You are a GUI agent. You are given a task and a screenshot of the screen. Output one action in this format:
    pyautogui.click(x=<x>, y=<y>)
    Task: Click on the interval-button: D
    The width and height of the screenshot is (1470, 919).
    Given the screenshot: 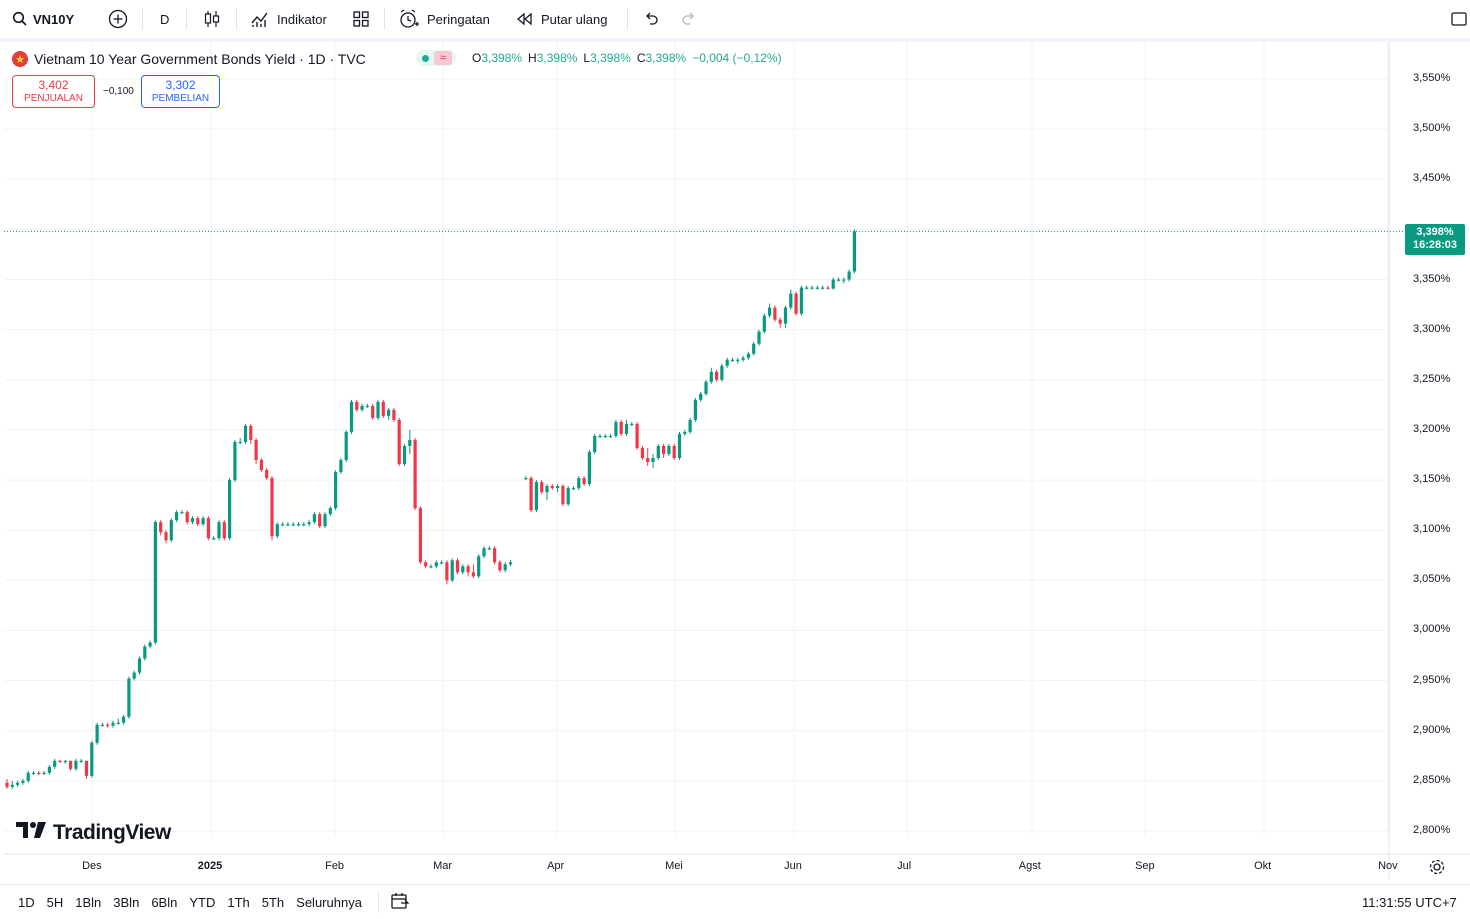 What is the action you would take?
    pyautogui.click(x=164, y=19)
    